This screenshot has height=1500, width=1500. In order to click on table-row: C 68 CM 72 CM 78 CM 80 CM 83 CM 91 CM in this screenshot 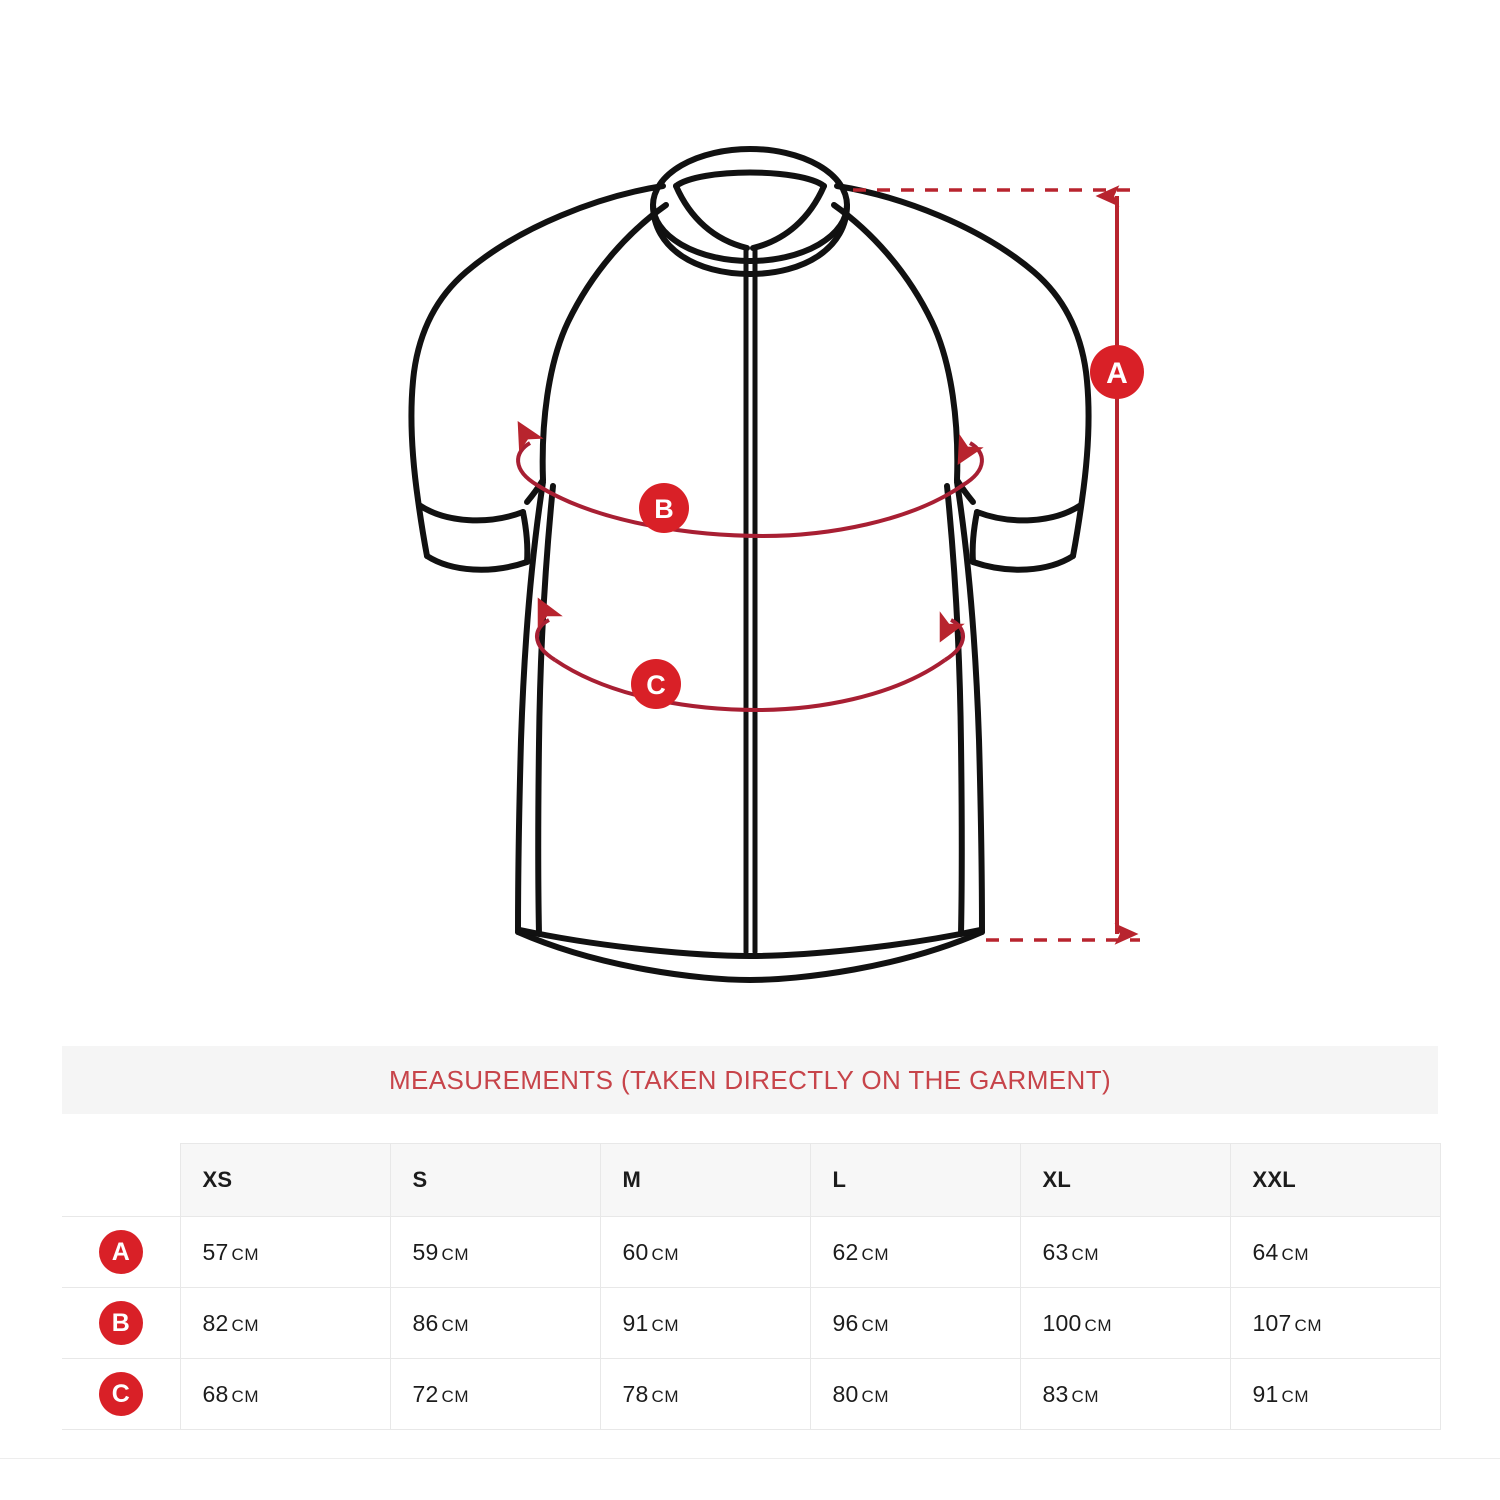, I will do `click(751, 1394)`.